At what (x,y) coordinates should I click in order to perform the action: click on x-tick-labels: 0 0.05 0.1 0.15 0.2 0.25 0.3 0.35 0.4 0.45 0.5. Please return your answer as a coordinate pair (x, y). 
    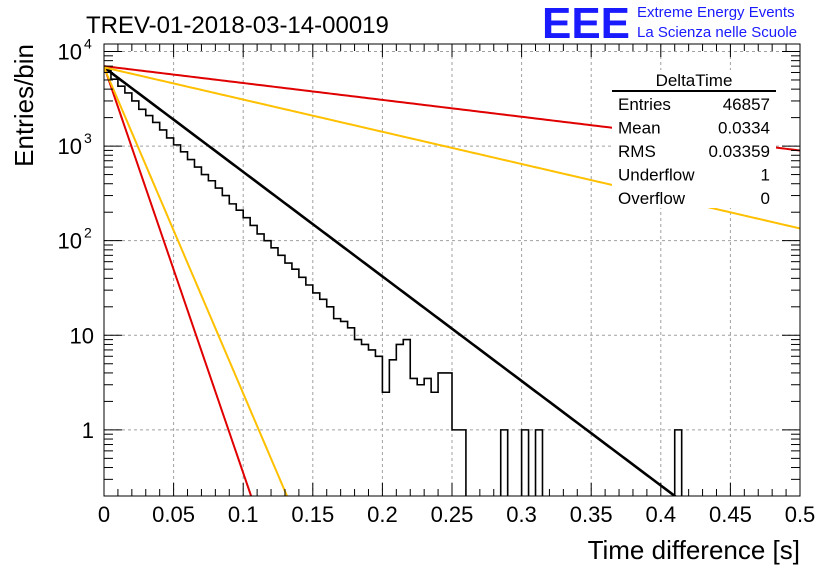
    Looking at the image, I should click on (456, 514).